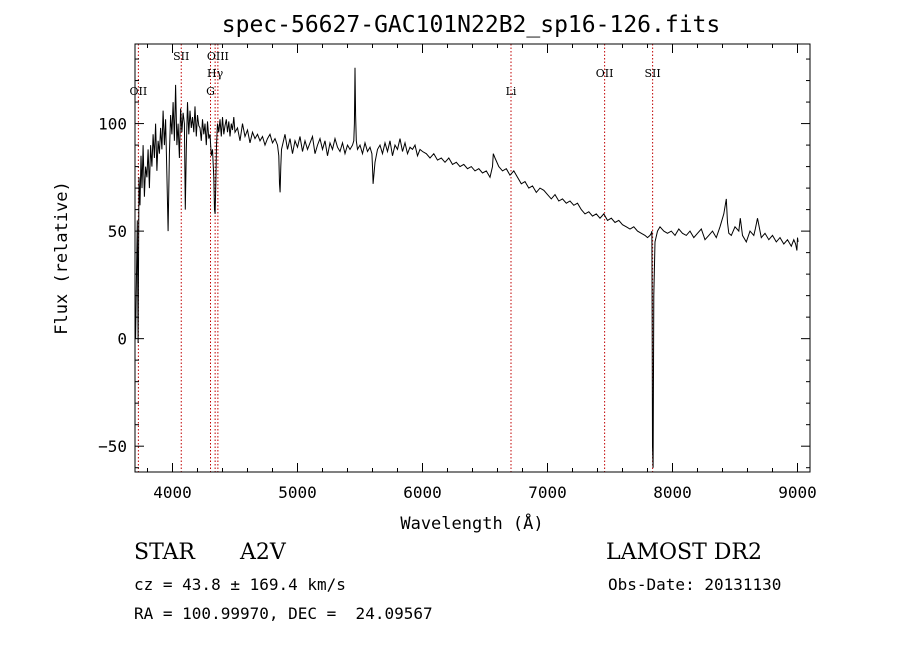 This screenshot has height=649, width=900. What do you see at coordinates (210, 91) in the screenshot?
I see `marker-label: G` at bounding box center [210, 91].